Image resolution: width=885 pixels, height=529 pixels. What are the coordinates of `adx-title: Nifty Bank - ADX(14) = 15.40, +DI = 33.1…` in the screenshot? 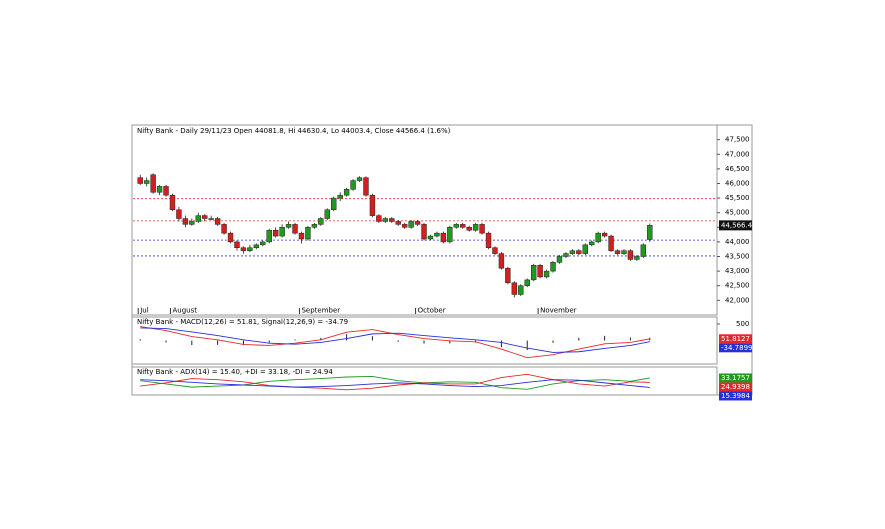 It's located at (235, 372).